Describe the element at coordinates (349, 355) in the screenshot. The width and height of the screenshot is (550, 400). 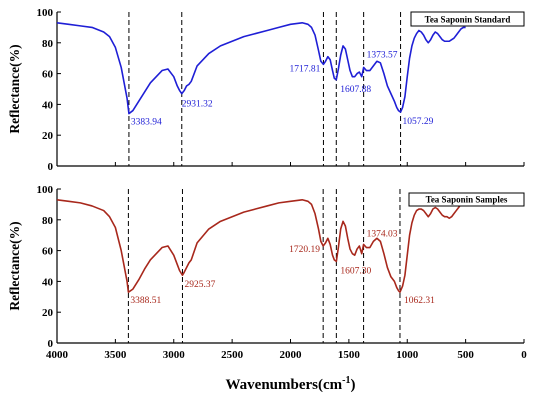
I see `x-tick-label: 1500` at that location.